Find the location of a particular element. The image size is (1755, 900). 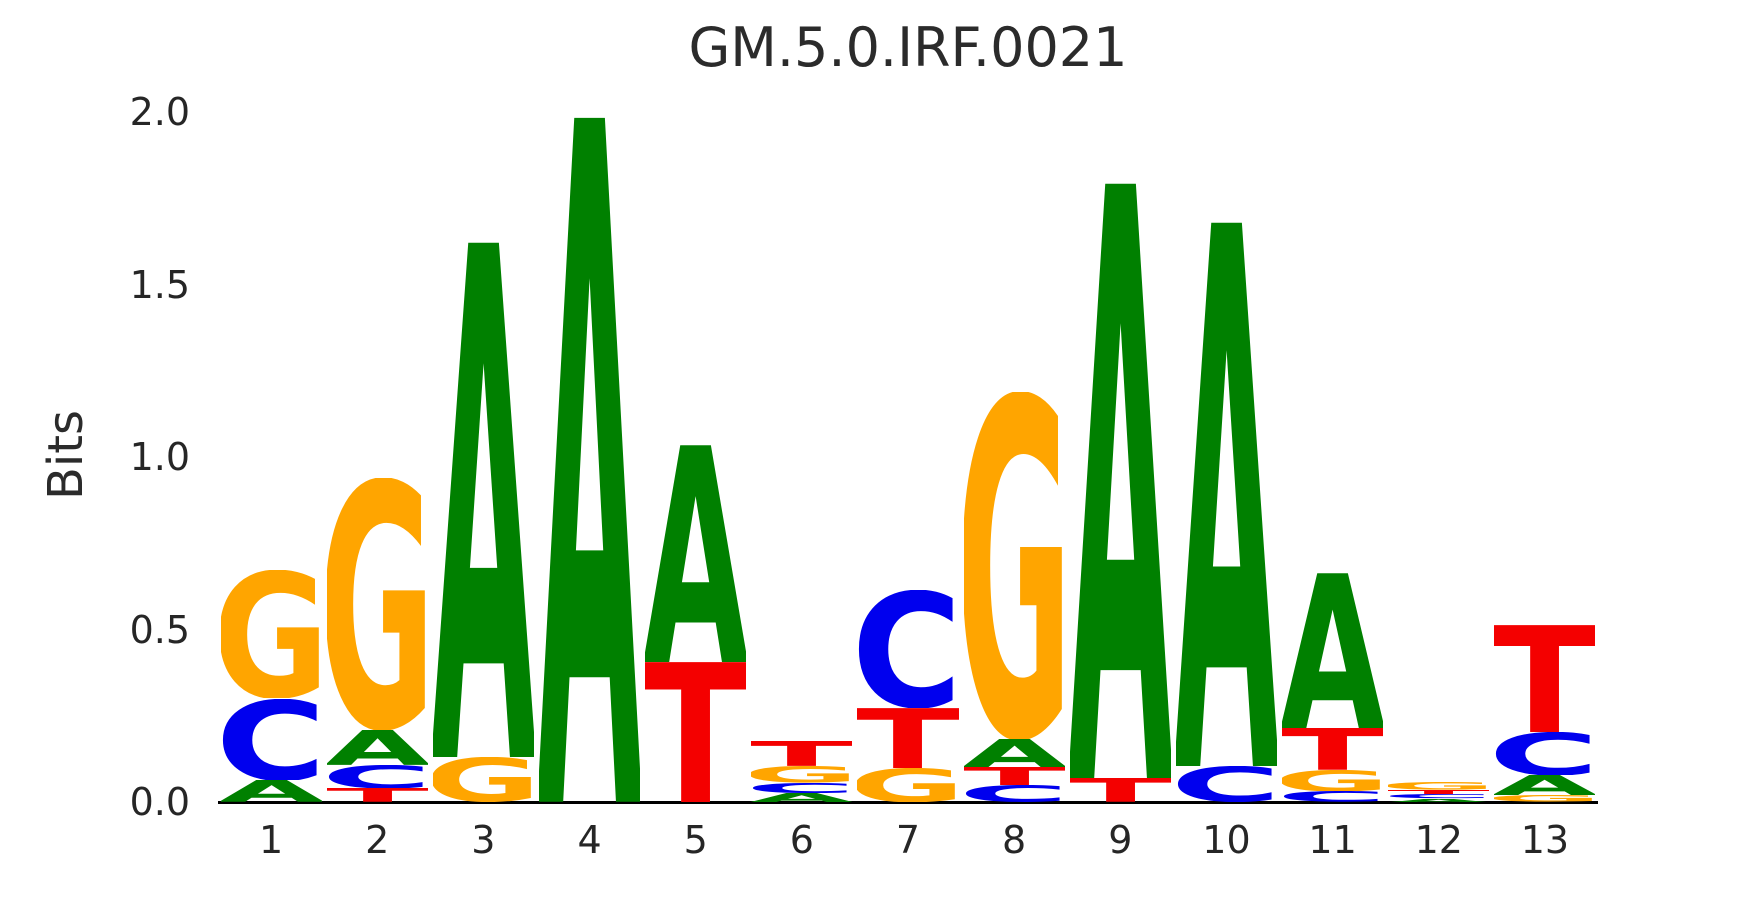

y-tick-label-1.5: 1.5 is located at coordinates (159, 284).